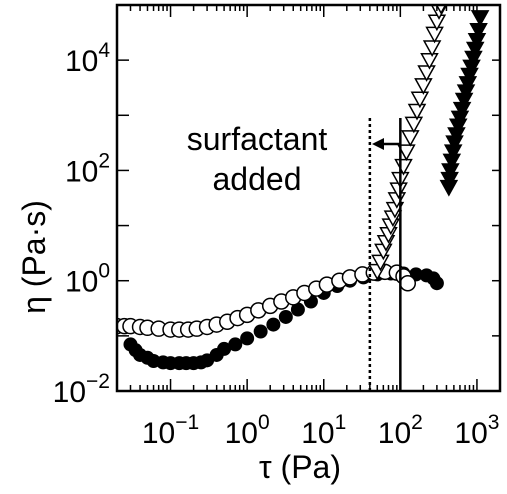 This screenshot has height=494, width=507. What do you see at coordinates (187, 422) in the screenshot?
I see `x-tick-label-exp: −1` at bounding box center [187, 422].